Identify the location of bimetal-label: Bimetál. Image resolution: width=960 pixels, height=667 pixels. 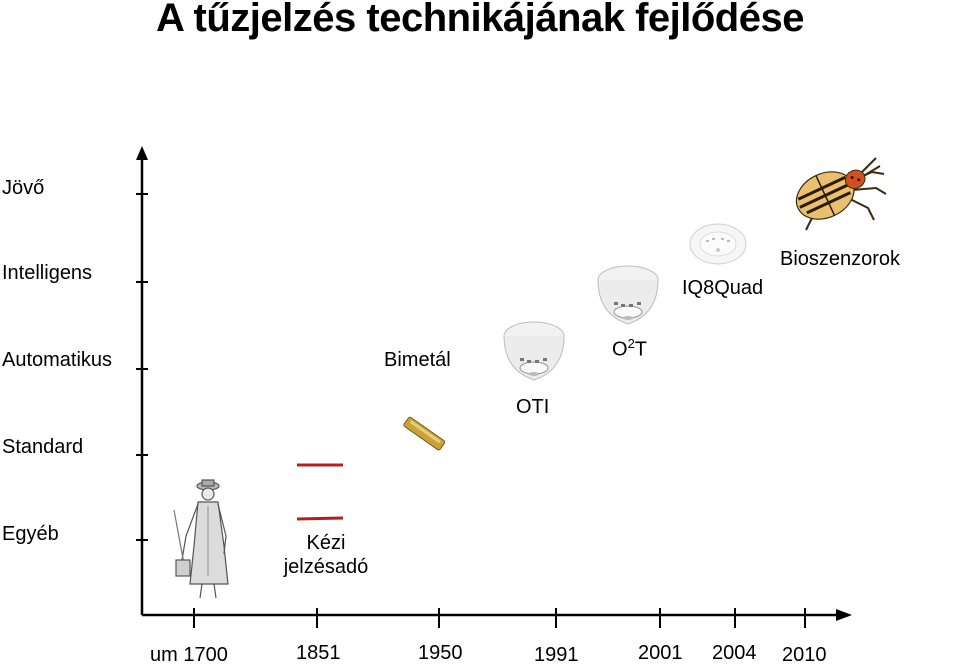
(417, 360).